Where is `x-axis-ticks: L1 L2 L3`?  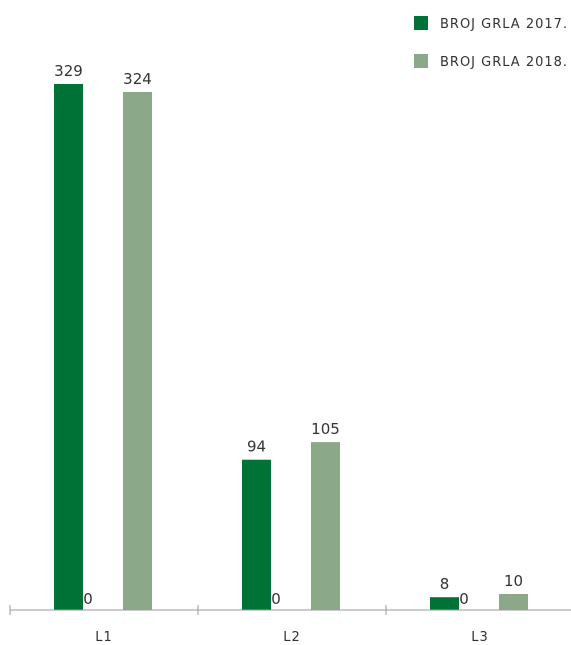 x-axis-ticks: L1 L2 L3 is located at coordinates (249, 625).